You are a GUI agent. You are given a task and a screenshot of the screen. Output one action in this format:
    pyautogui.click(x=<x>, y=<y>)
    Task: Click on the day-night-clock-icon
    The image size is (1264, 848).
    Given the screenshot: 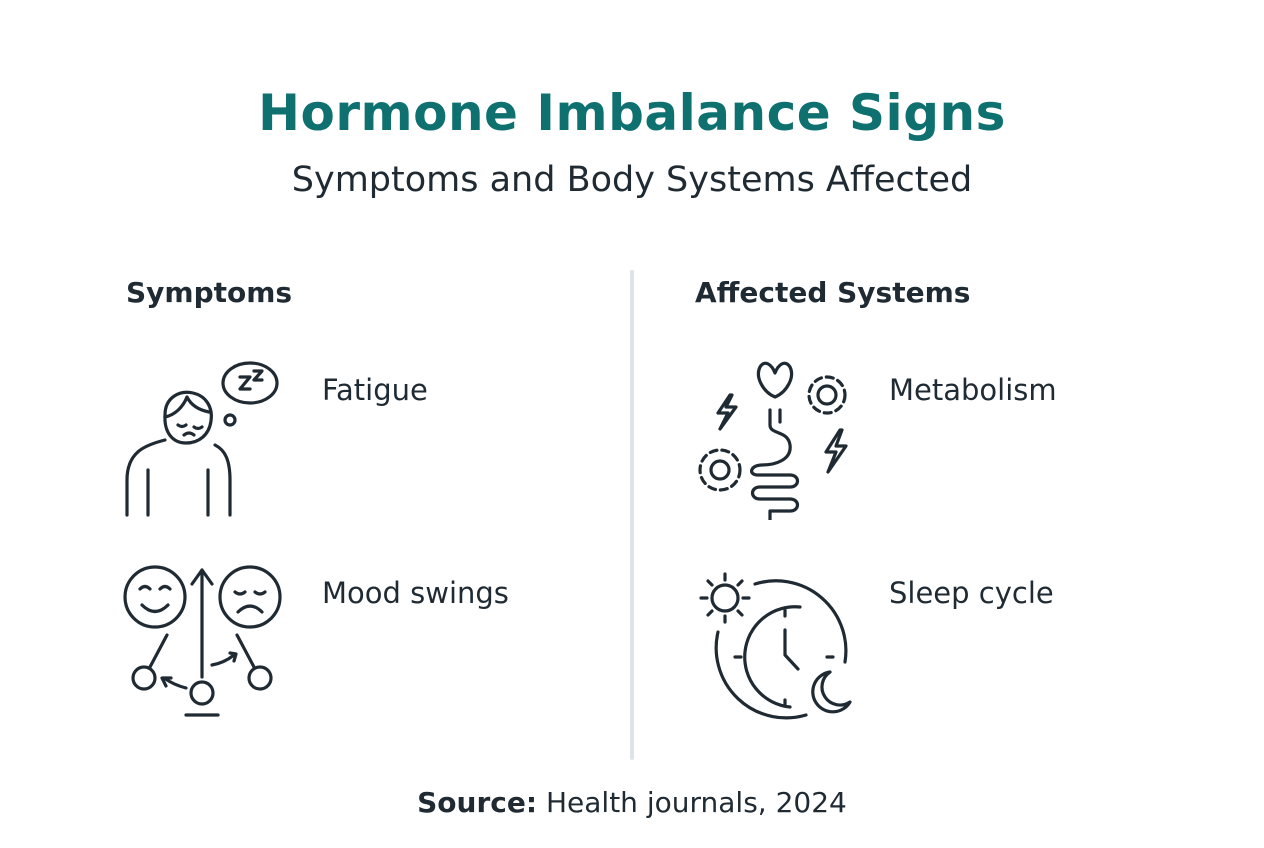 What is the action you would take?
    pyautogui.click(x=775, y=646)
    